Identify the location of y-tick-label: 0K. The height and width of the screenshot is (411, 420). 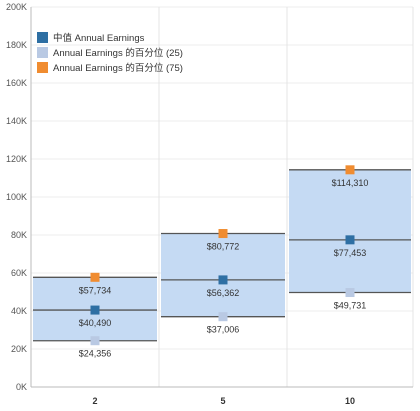
(21, 387).